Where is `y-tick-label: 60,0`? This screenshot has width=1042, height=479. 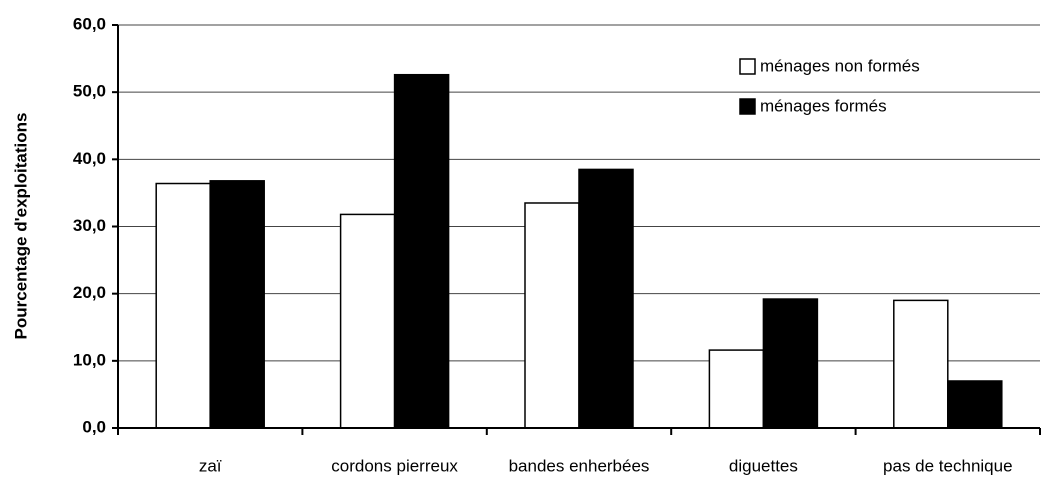
y-tick-label: 60,0 is located at coordinates (89, 23).